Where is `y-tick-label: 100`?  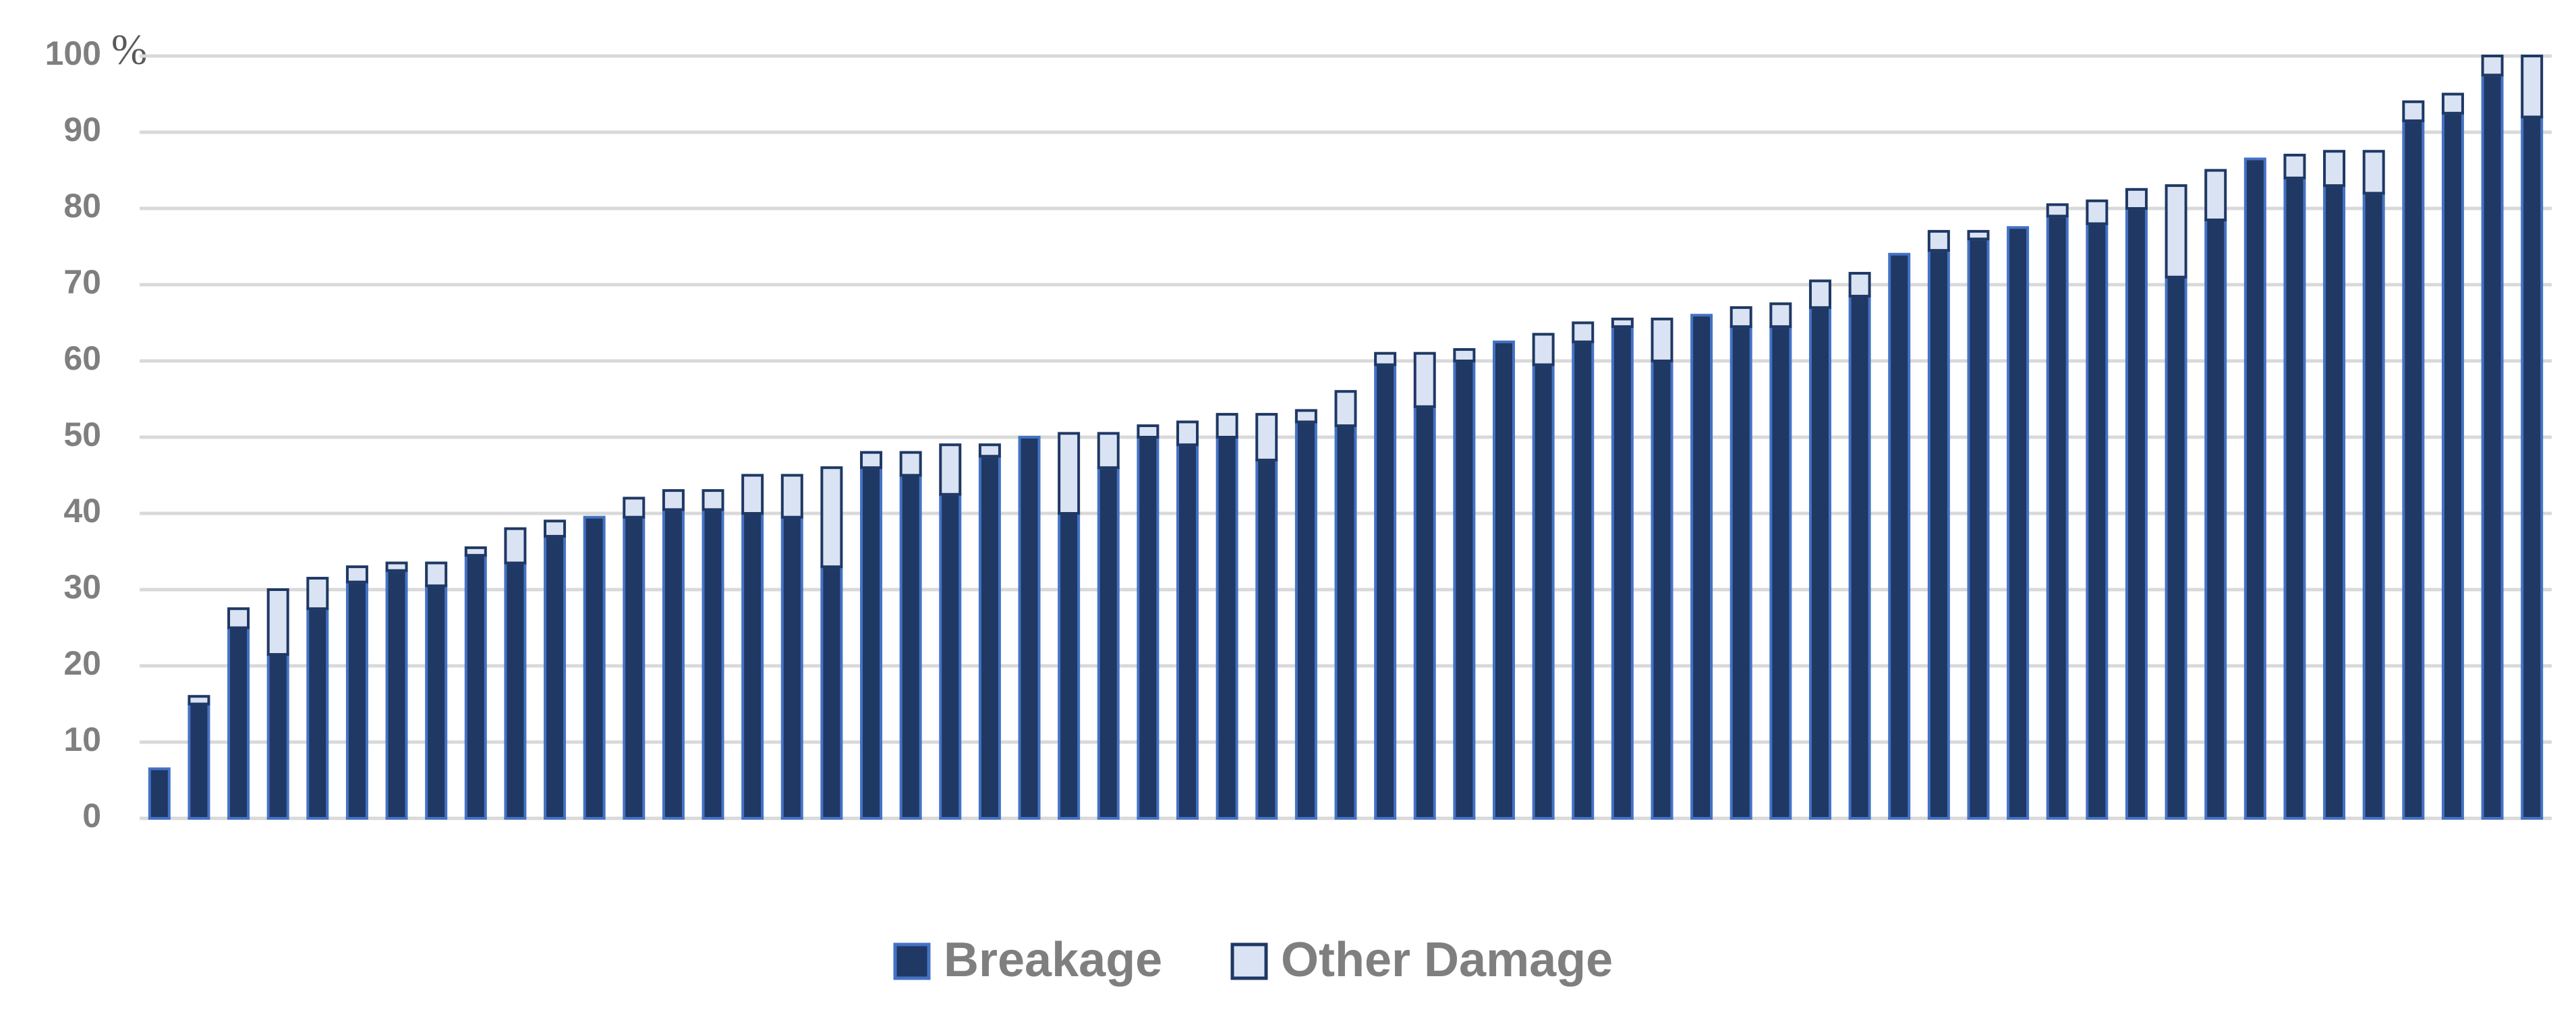 y-tick-label: 100 is located at coordinates (73, 53).